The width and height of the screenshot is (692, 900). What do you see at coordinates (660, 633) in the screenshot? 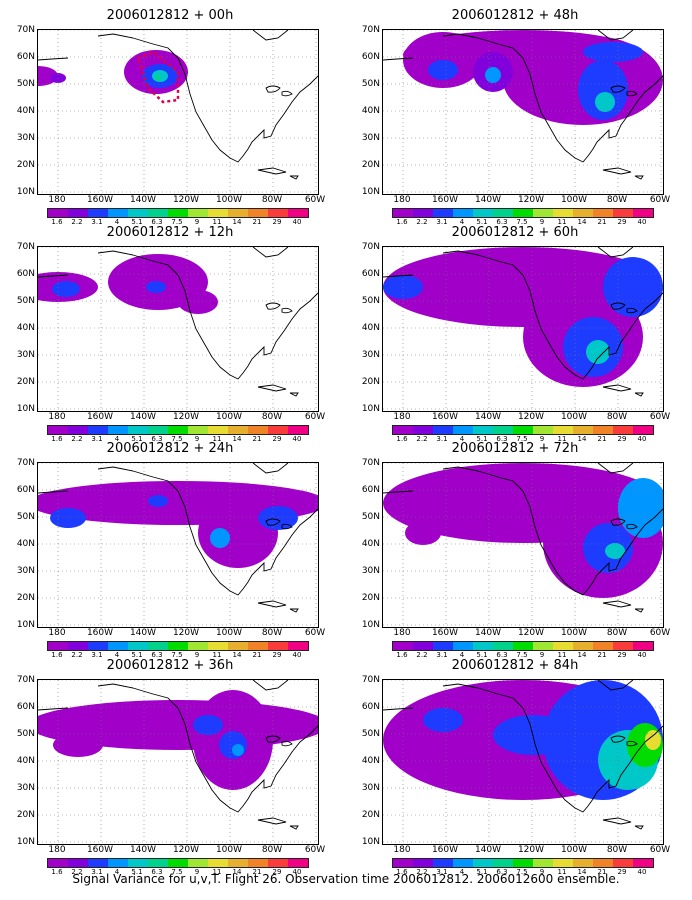
I see `longitude-label: 60W` at bounding box center [660, 633].